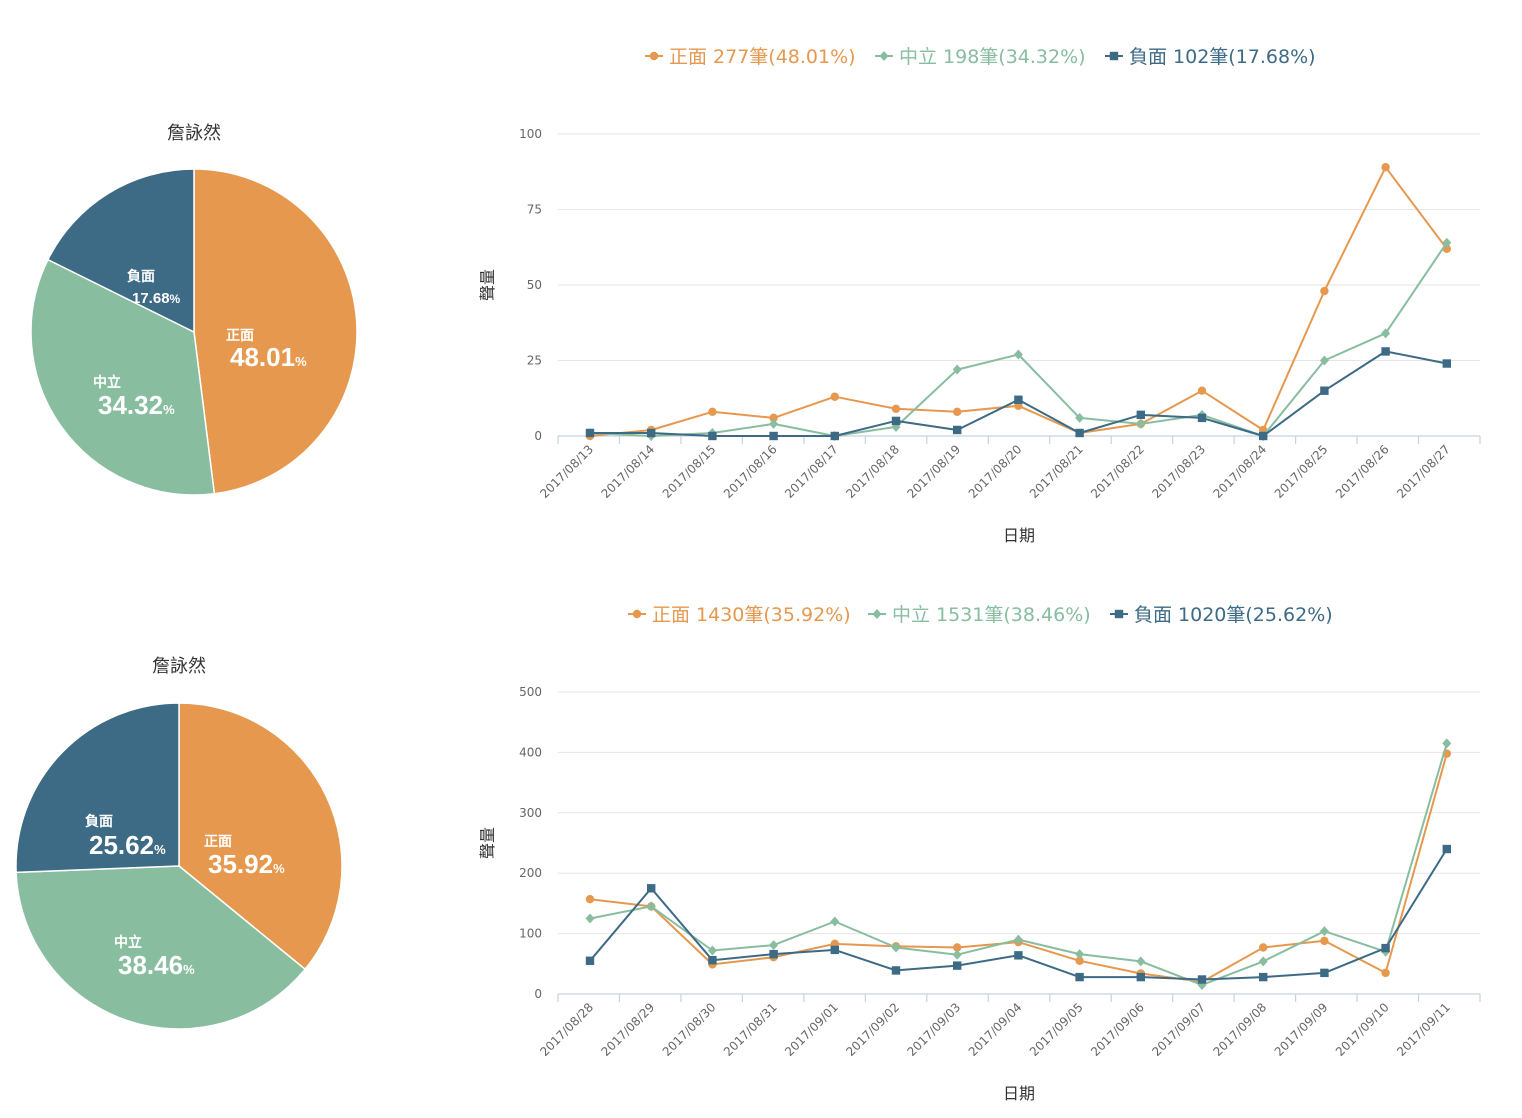 The height and width of the screenshot is (1118, 1522). Describe the element at coordinates (1362, 1029) in the screenshot. I see `x-tick-label: 2017/09/10` at that location.